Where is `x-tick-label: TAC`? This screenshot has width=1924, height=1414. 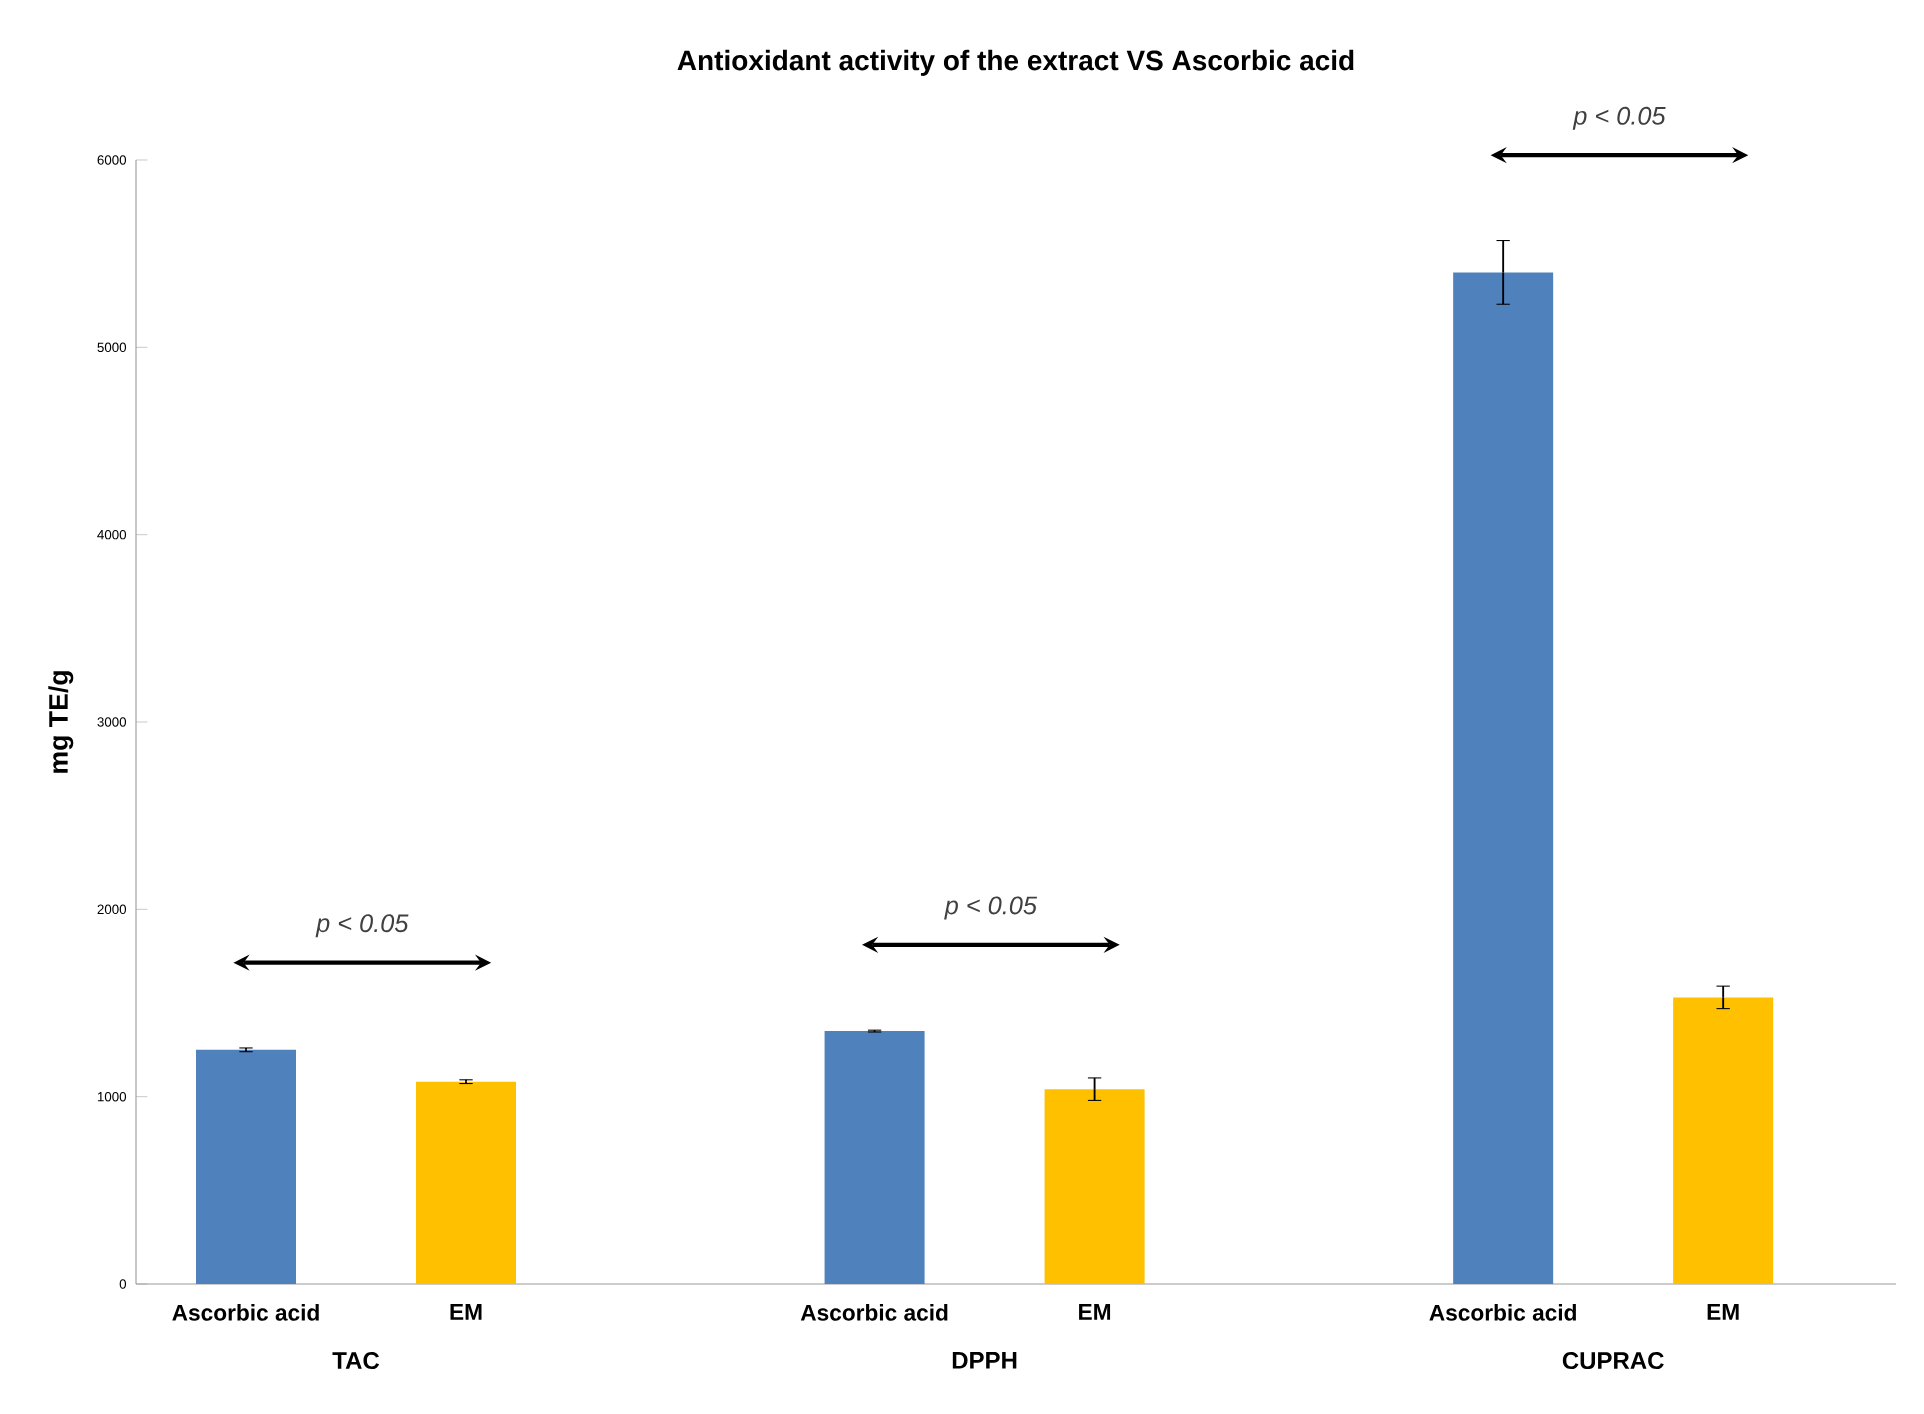 x-tick-label: TAC is located at coordinates (356, 1361).